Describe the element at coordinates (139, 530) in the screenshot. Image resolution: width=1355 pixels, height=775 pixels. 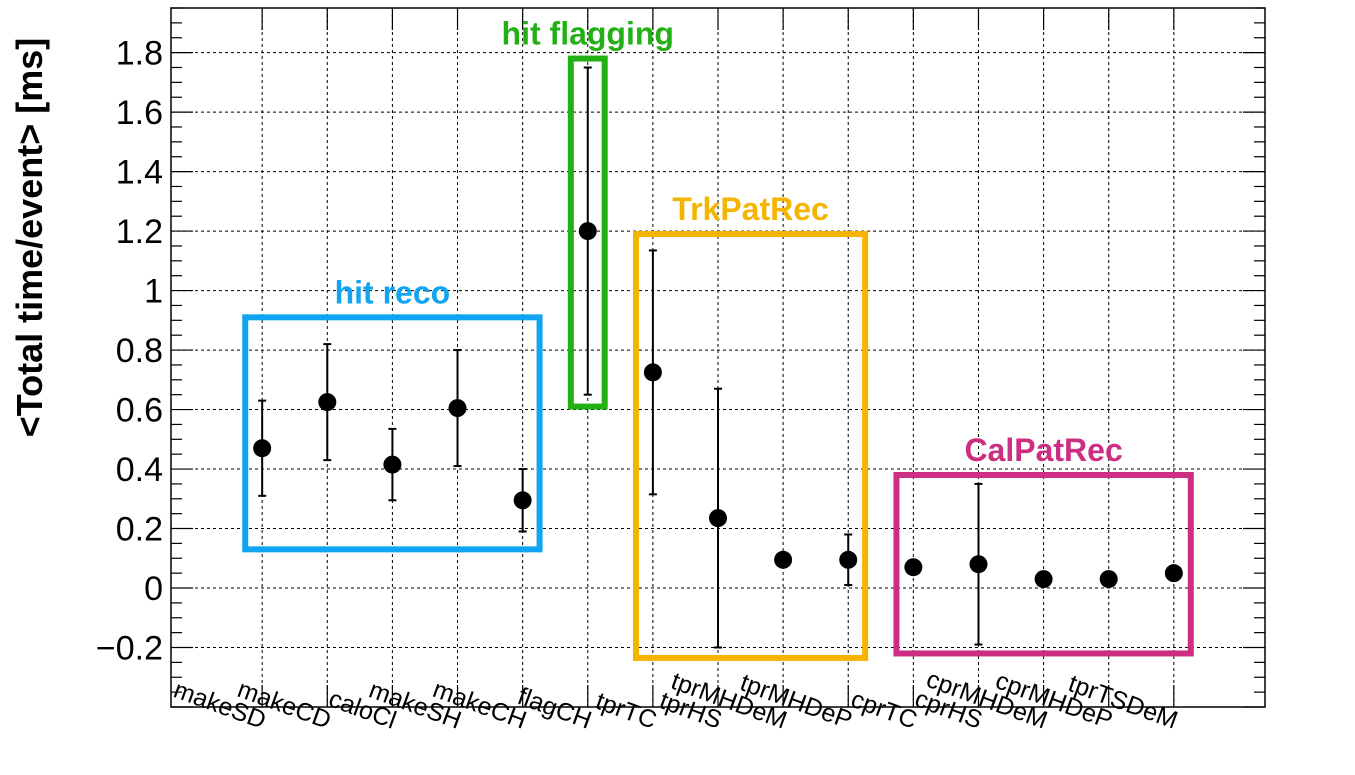
I see `y-tick-label: 0.2` at that location.